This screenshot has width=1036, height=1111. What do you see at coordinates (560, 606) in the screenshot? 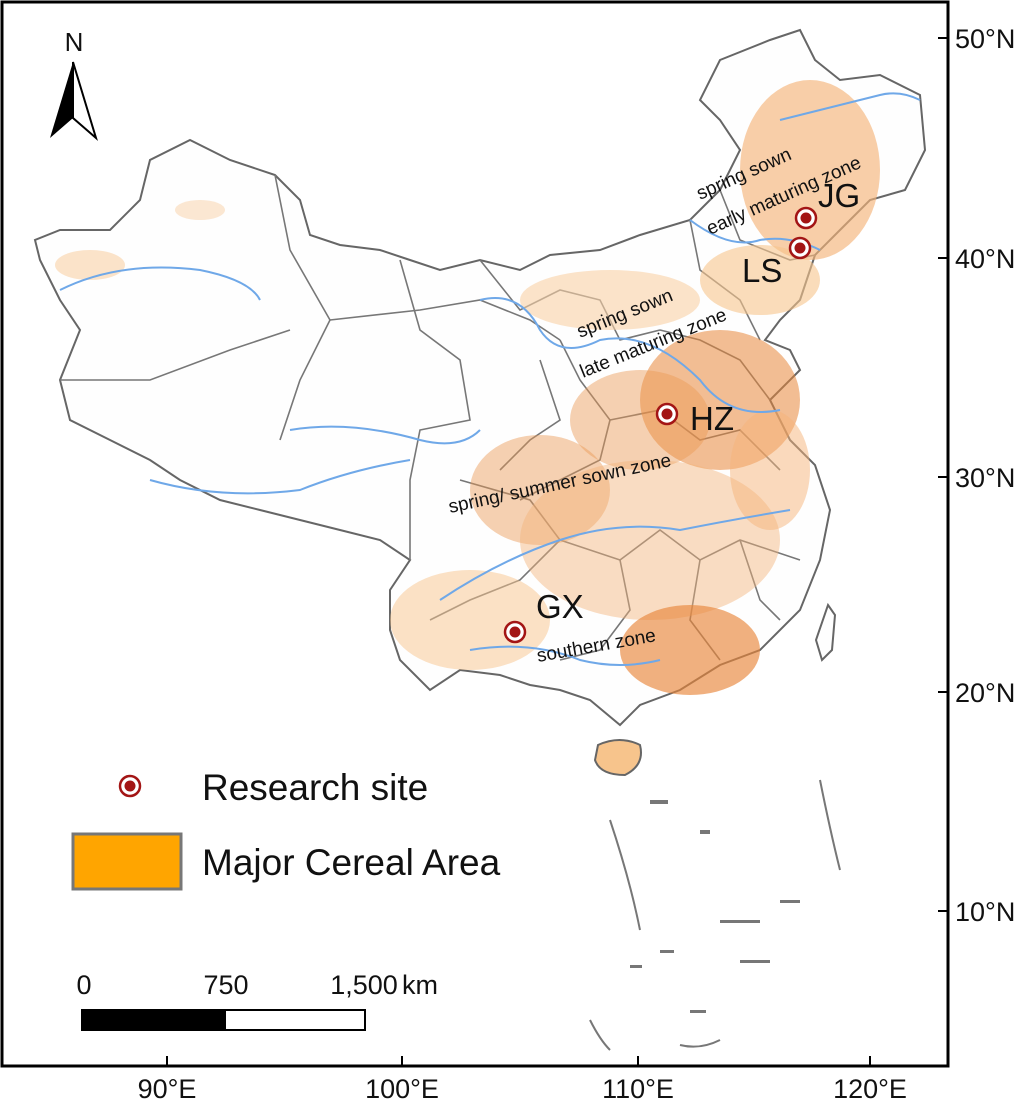
I see `site-label-gx: GX` at bounding box center [560, 606].